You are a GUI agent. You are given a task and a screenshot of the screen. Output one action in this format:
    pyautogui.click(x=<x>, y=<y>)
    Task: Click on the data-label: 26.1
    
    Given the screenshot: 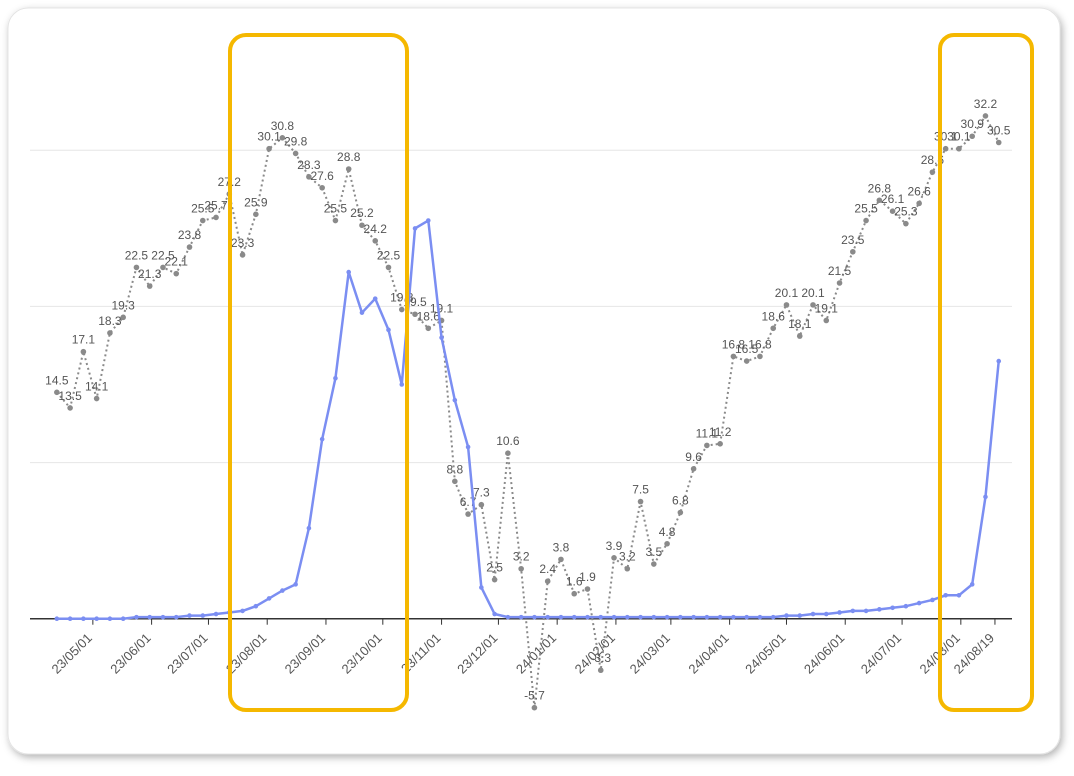 What is the action you would take?
    pyautogui.click(x=893, y=199)
    